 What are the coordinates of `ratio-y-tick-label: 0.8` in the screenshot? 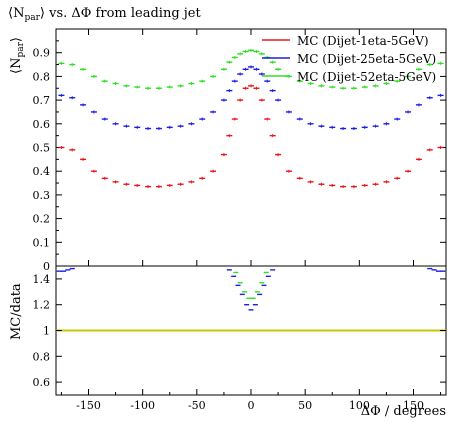 It's located at (42, 356).